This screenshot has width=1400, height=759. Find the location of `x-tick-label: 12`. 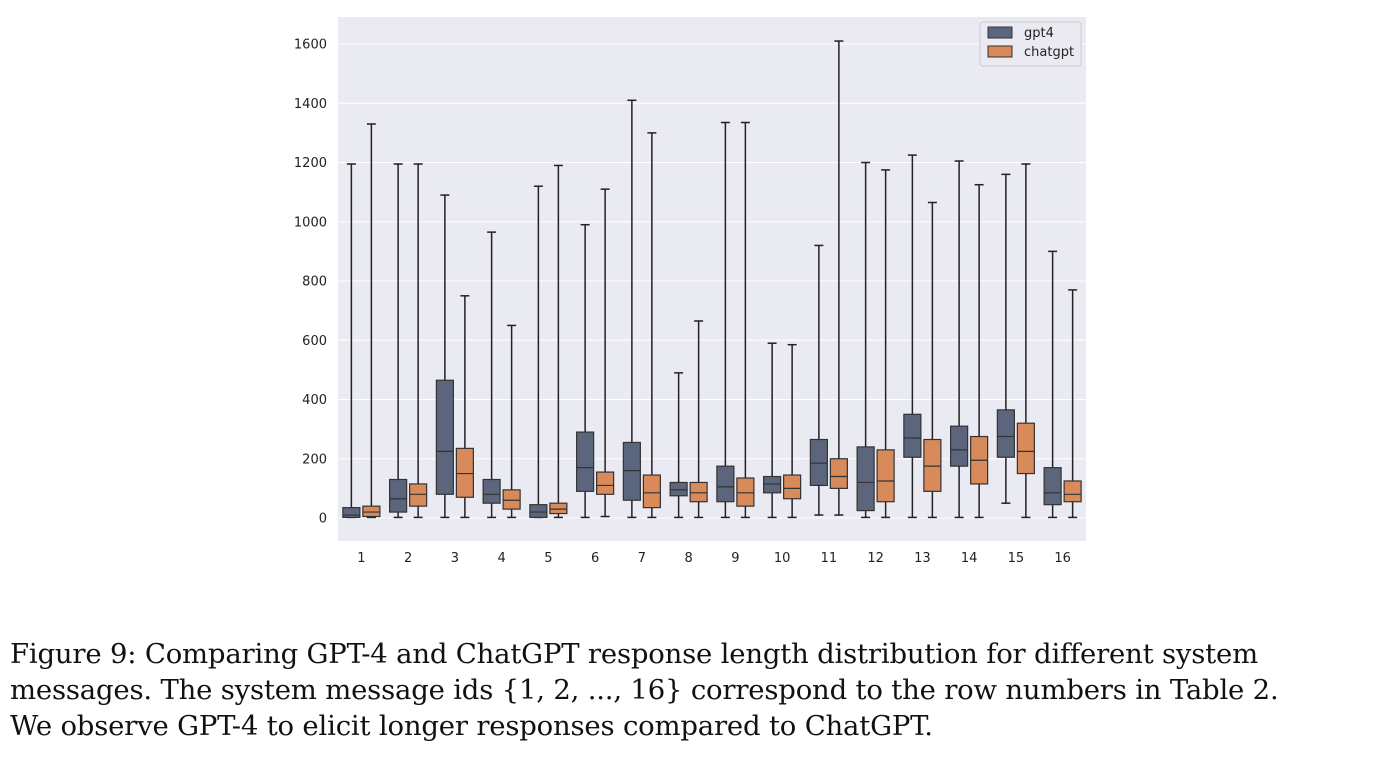

x-tick-label: 12 is located at coordinates (875, 558).